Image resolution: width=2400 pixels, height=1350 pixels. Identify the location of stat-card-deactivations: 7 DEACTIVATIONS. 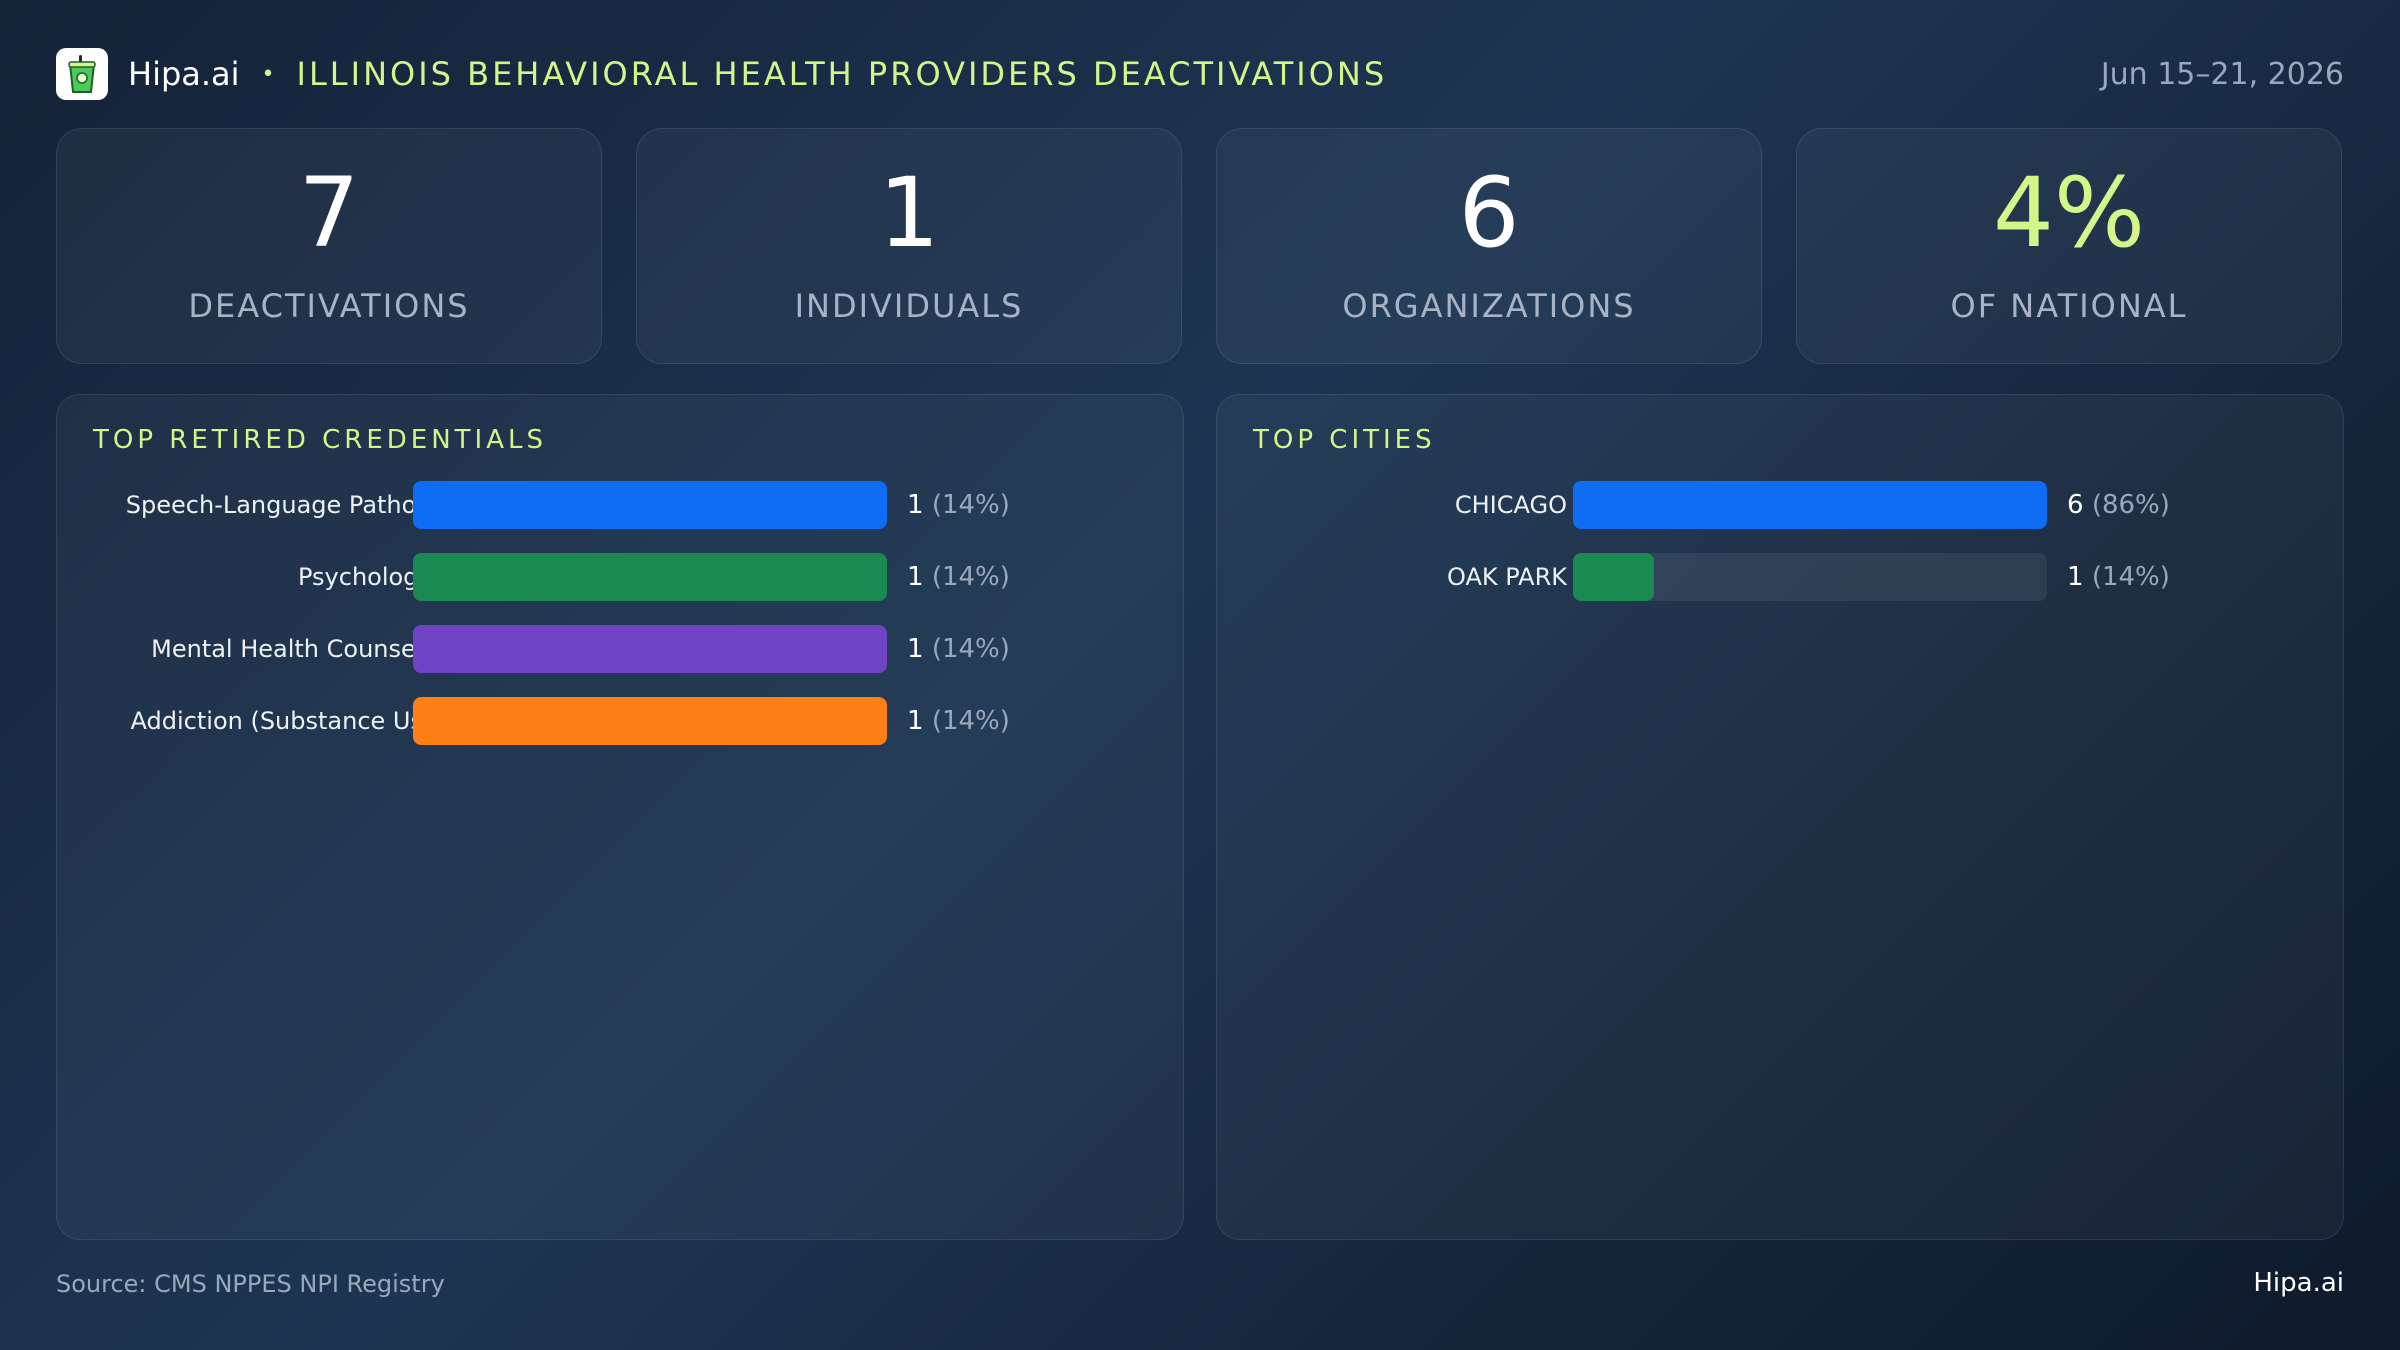
(329, 246).